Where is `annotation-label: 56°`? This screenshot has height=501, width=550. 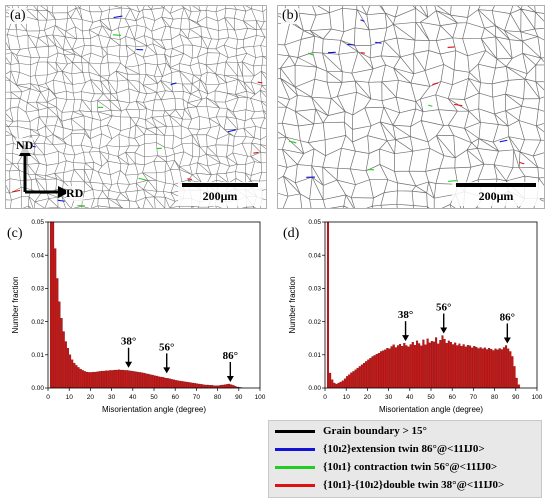
annotation-label: 56° is located at coordinates (166, 347).